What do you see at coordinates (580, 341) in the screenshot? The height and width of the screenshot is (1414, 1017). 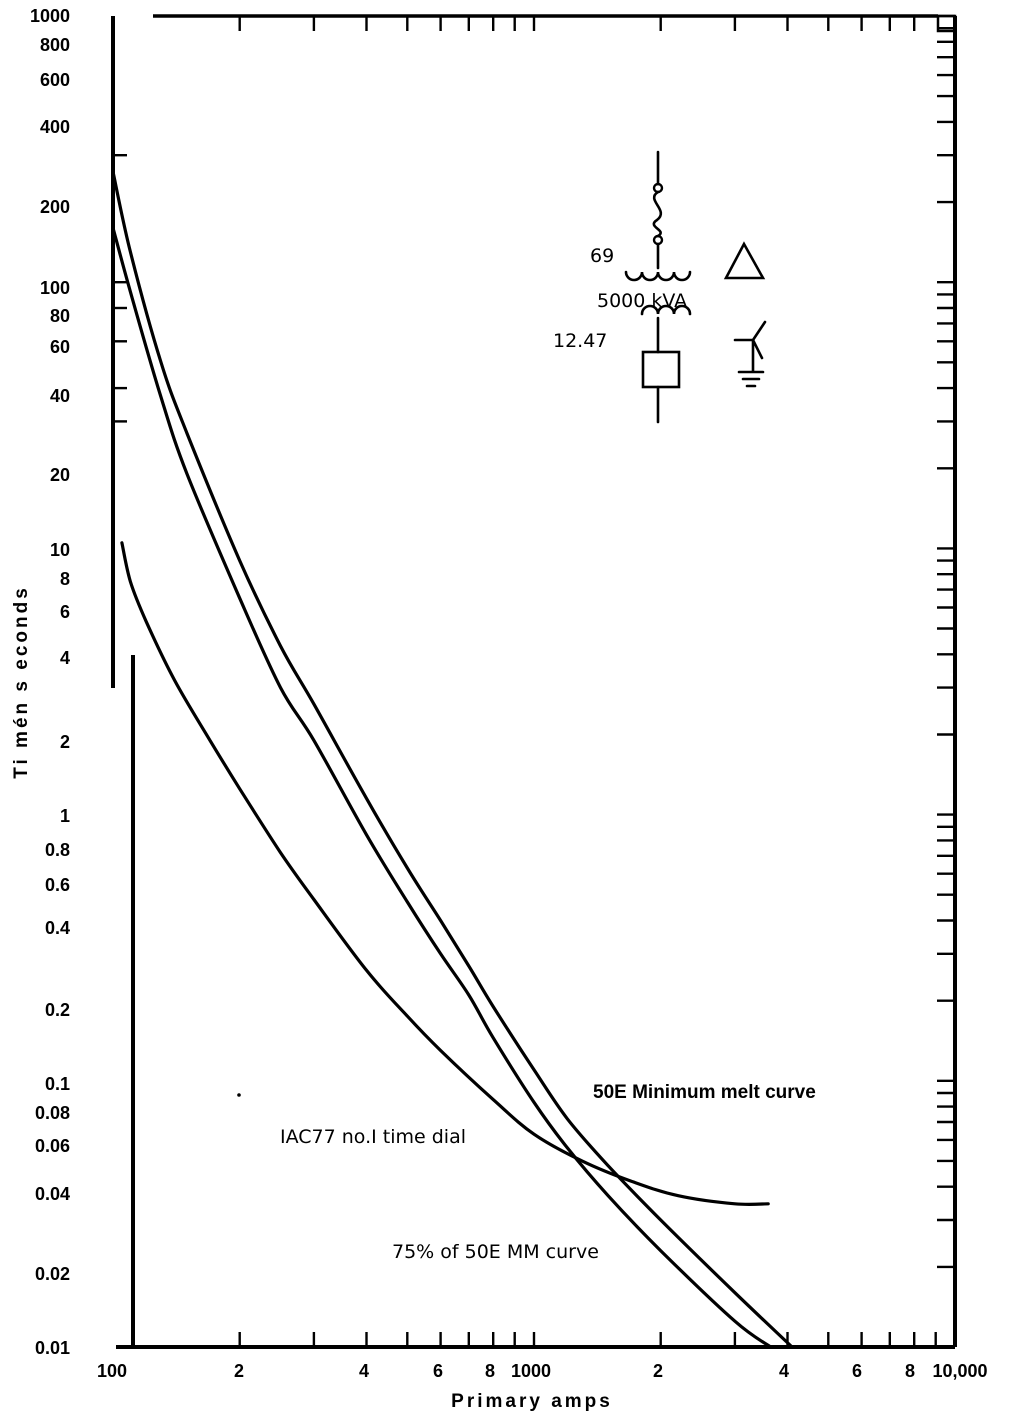 I see `diagram-secondary-voltage: 12.47` at bounding box center [580, 341].